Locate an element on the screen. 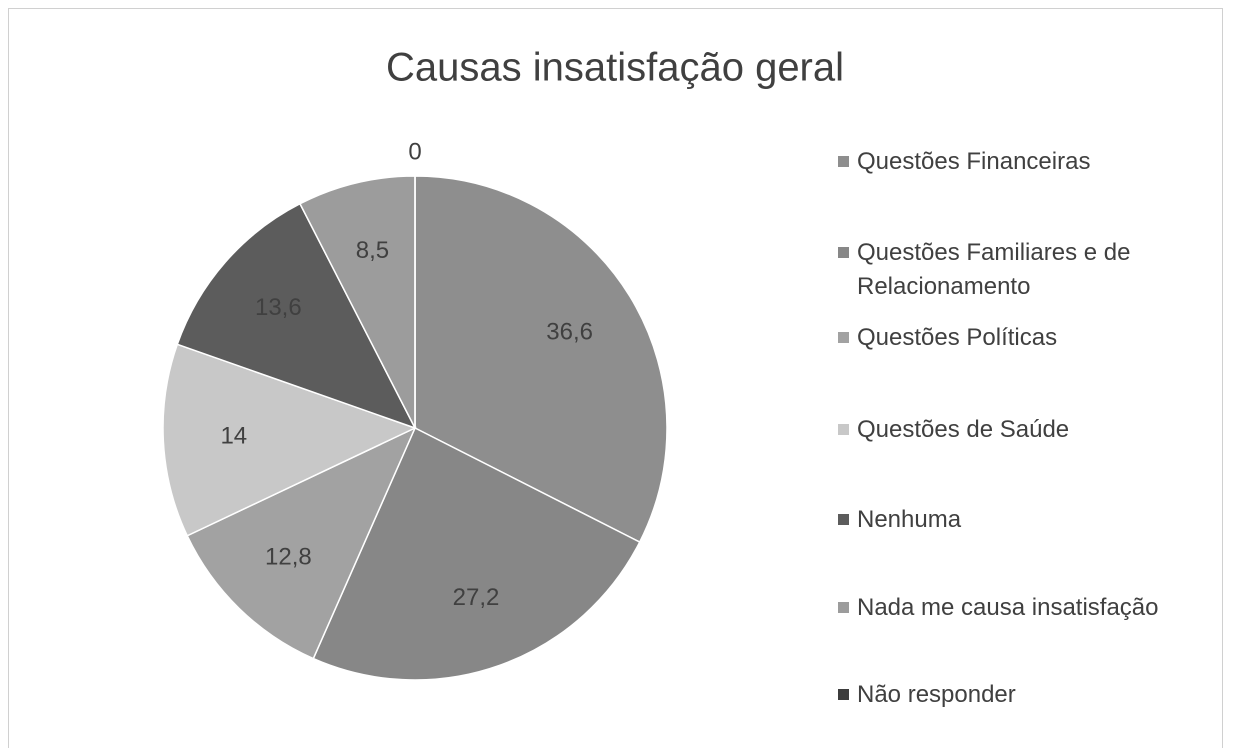 This screenshot has width=1234, height=748. legend-label: Nada me causa insatisfação is located at coordinates (1008, 607).